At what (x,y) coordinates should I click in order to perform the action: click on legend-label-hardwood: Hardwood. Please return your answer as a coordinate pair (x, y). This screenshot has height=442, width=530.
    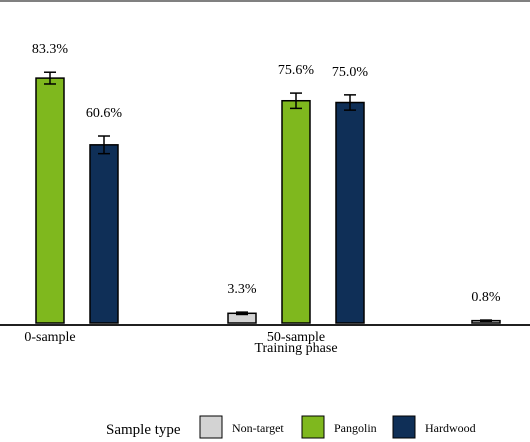
    Looking at the image, I should click on (450, 428).